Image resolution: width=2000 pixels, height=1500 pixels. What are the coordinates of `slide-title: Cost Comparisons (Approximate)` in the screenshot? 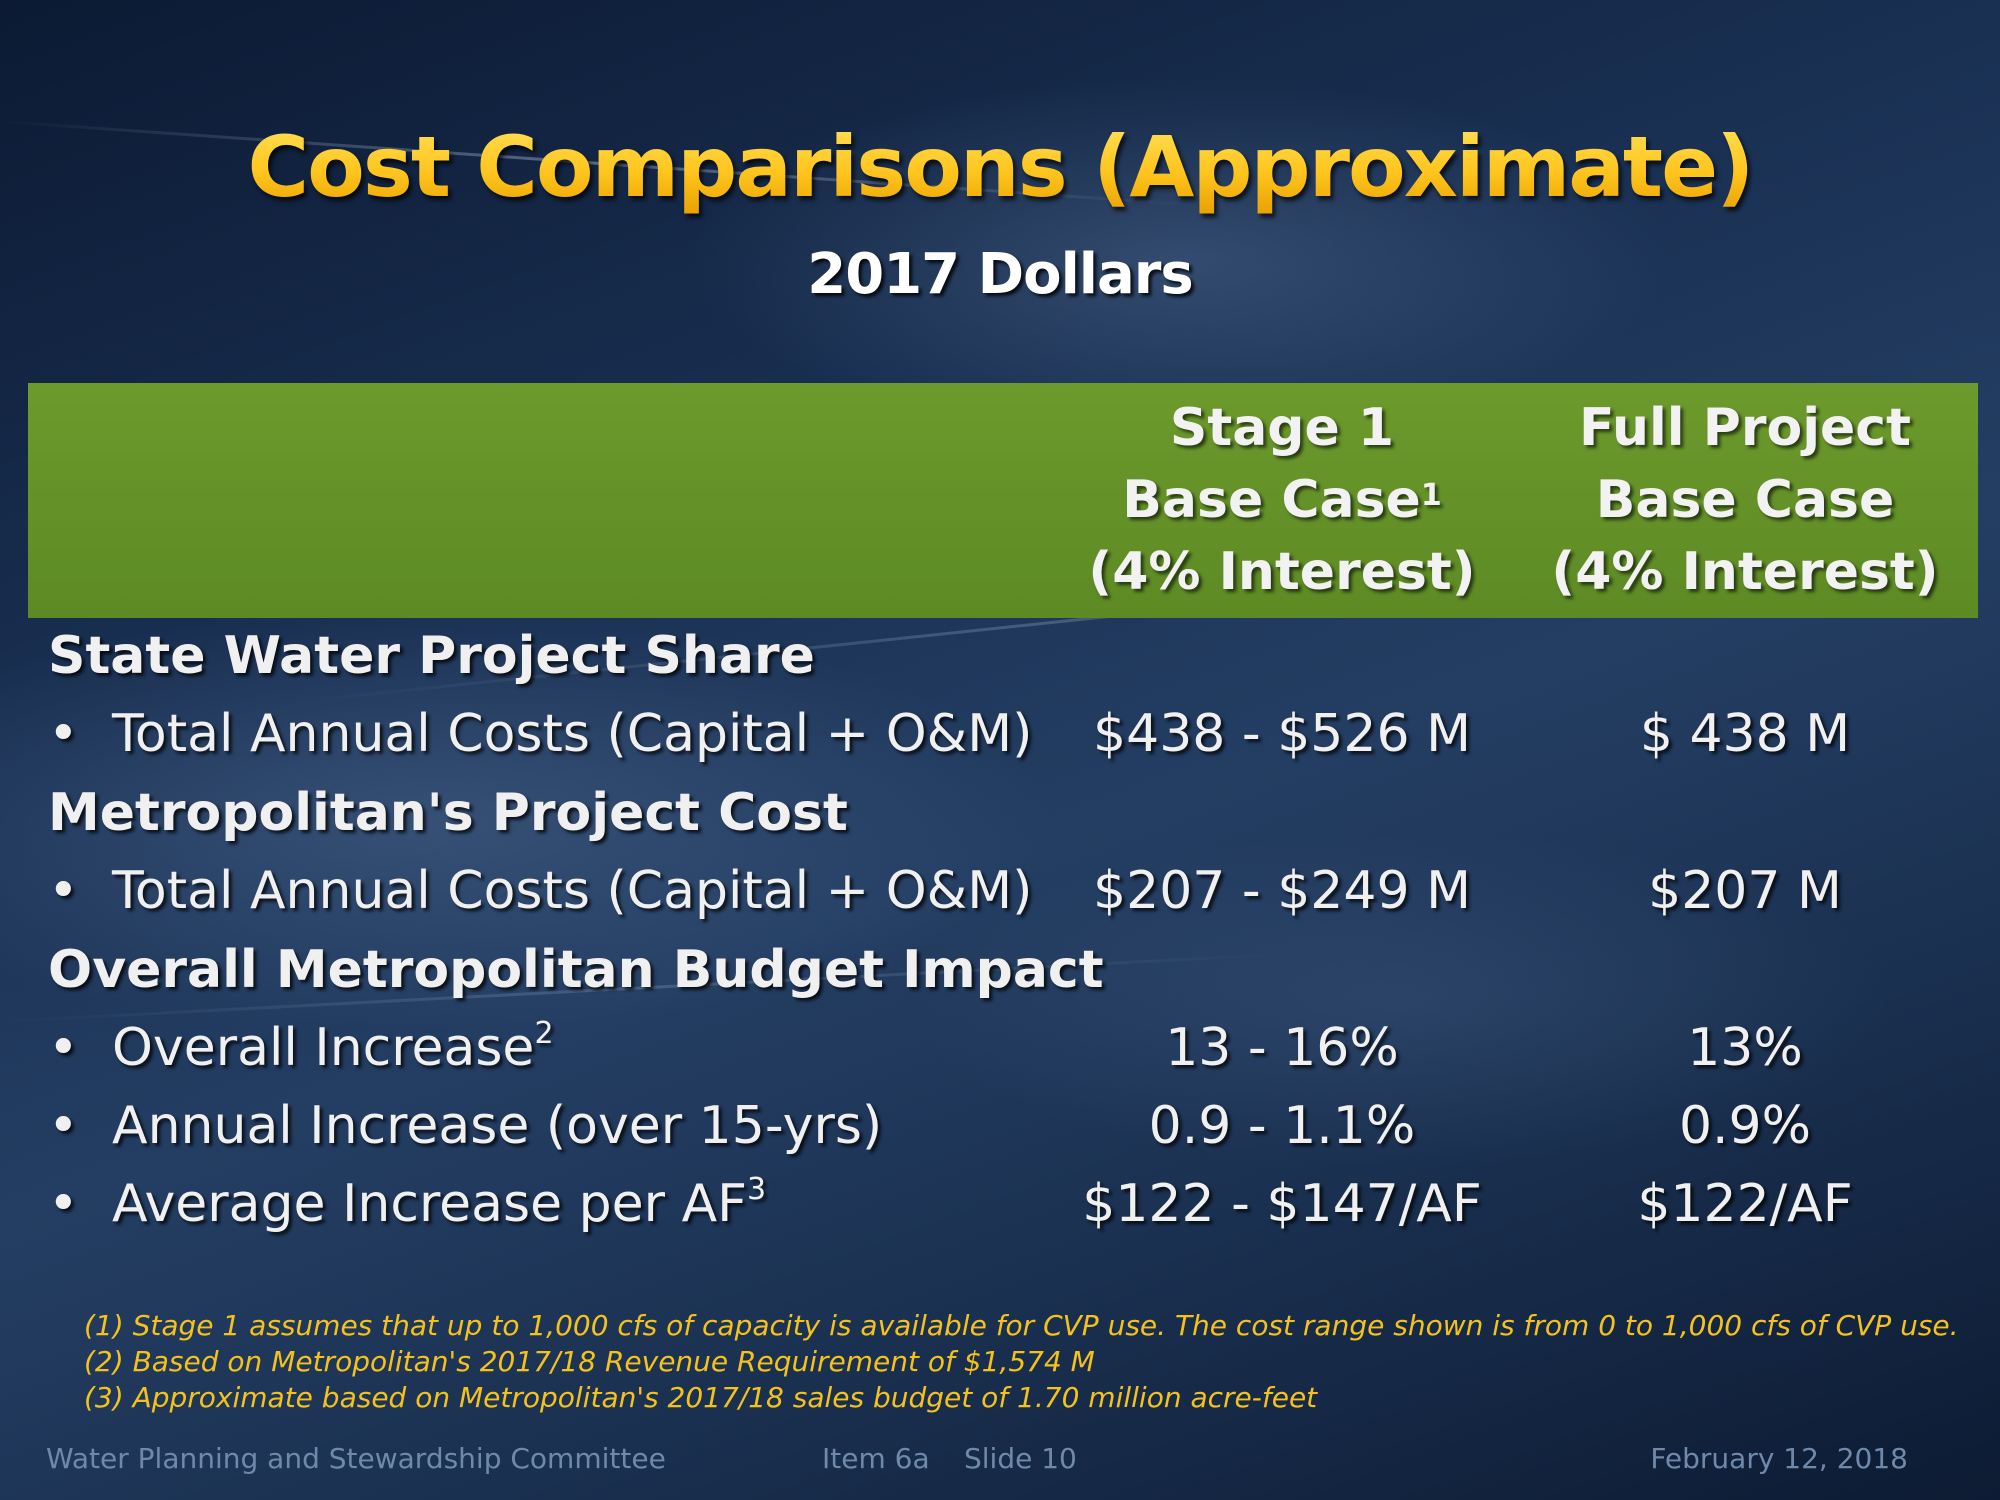 It's located at (1000, 167).